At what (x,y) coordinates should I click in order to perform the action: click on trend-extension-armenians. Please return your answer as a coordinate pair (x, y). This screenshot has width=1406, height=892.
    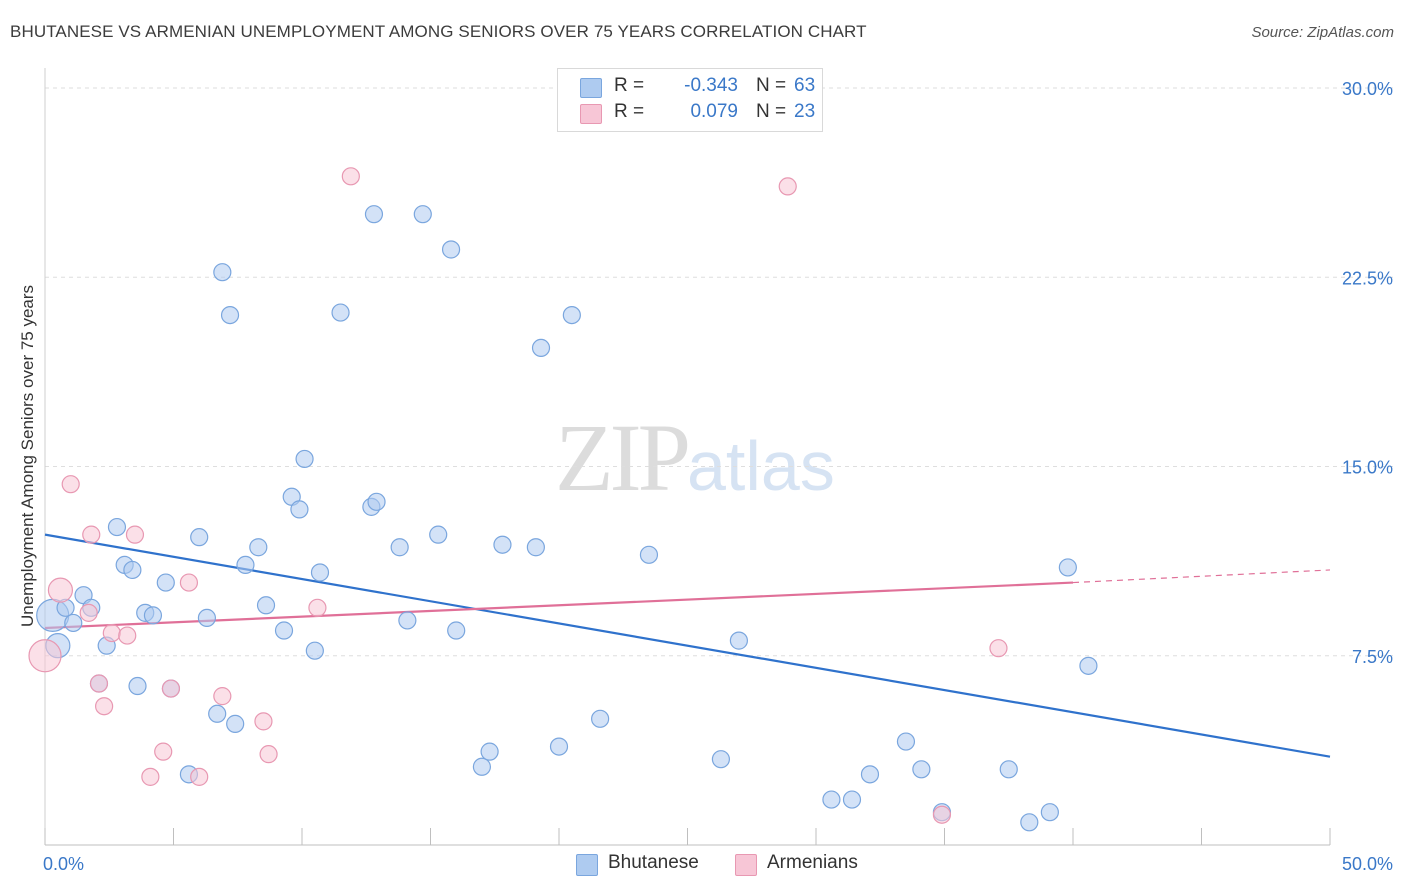
    Looking at the image, I should click on (1201, 576).